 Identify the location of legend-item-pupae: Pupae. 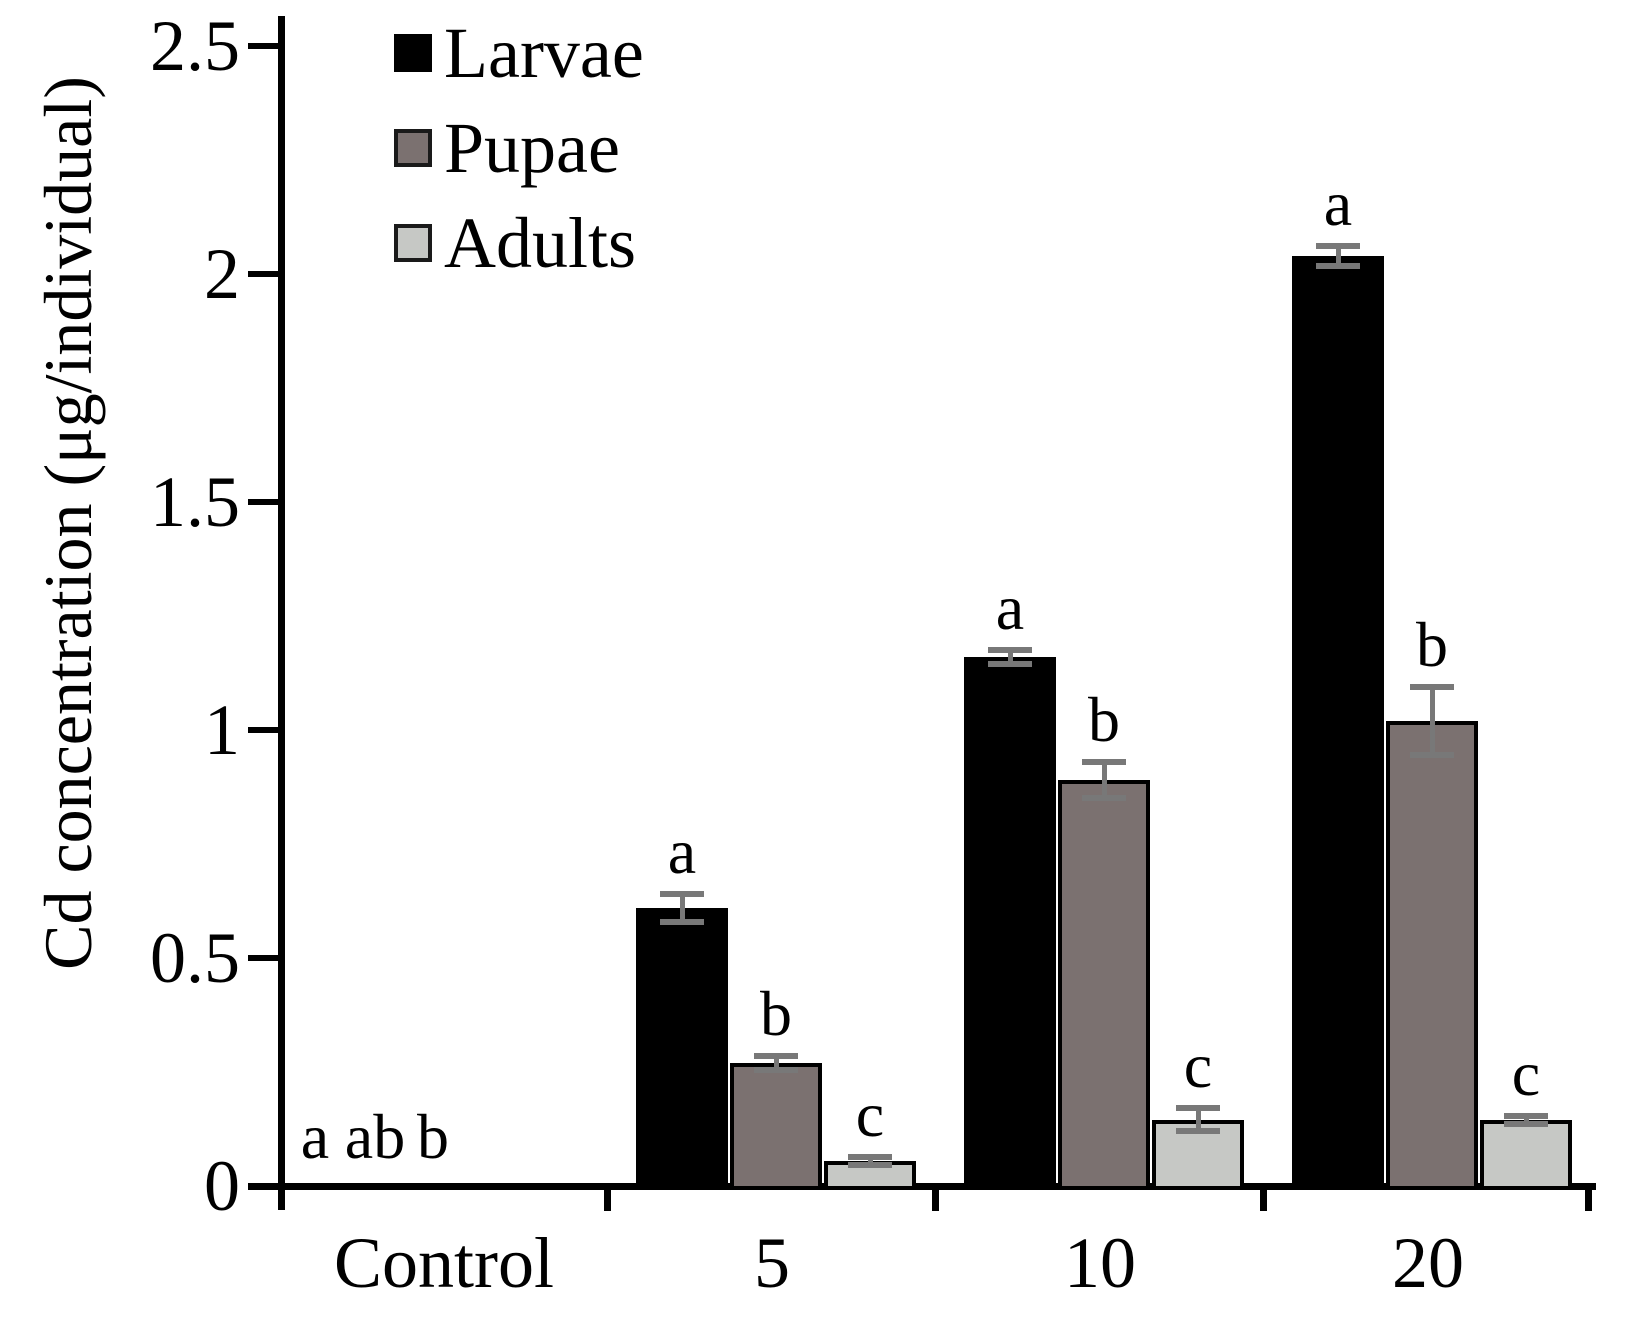
(507, 148).